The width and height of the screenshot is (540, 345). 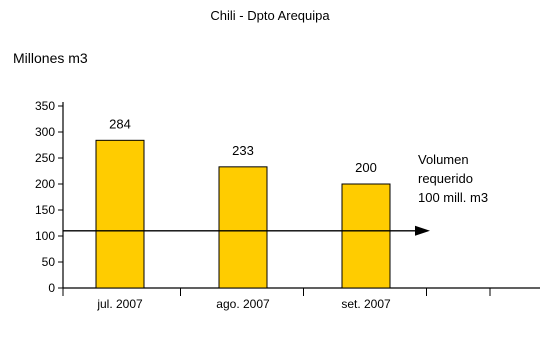 What do you see at coordinates (45, 106) in the screenshot?
I see `y-tick-label: 350` at bounding box center [45, 106].